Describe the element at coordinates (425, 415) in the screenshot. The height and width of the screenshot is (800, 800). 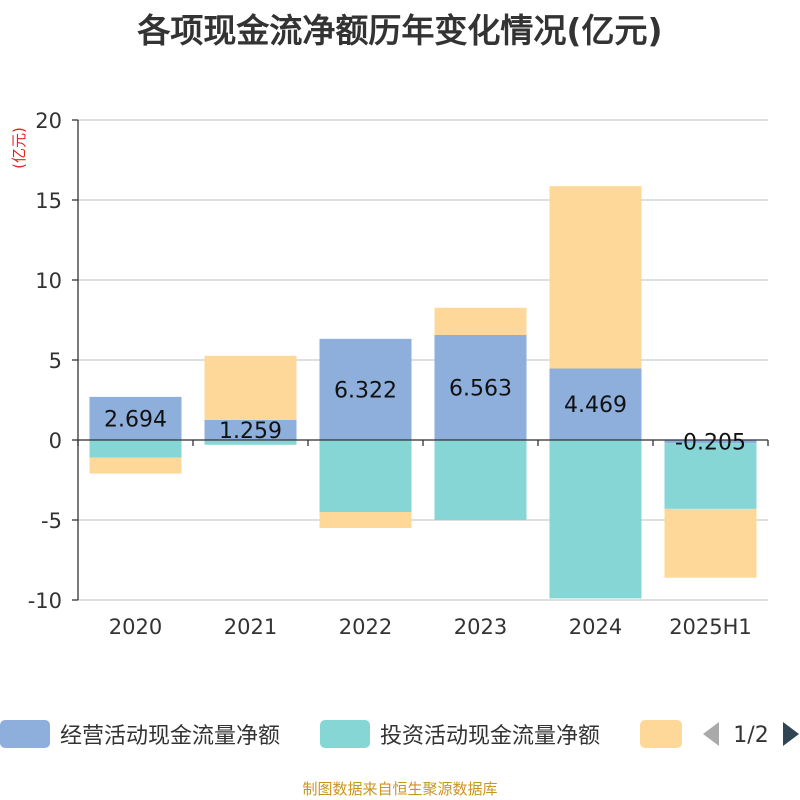
I see `labels-layer: 2.694 1.259 6.322 6.563 4.469 -0.205` at that location.